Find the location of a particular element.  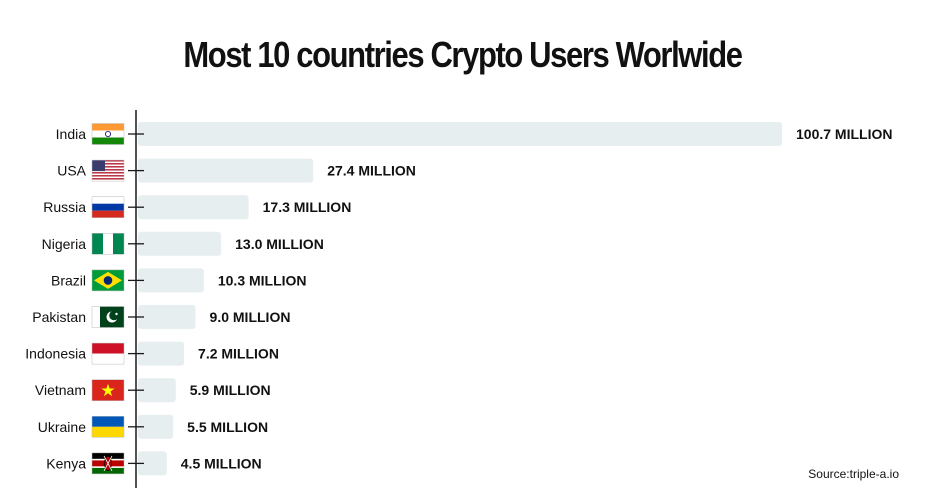

value-label-vietnam: 5.9 MILLION is located at coordinates (230, 390).